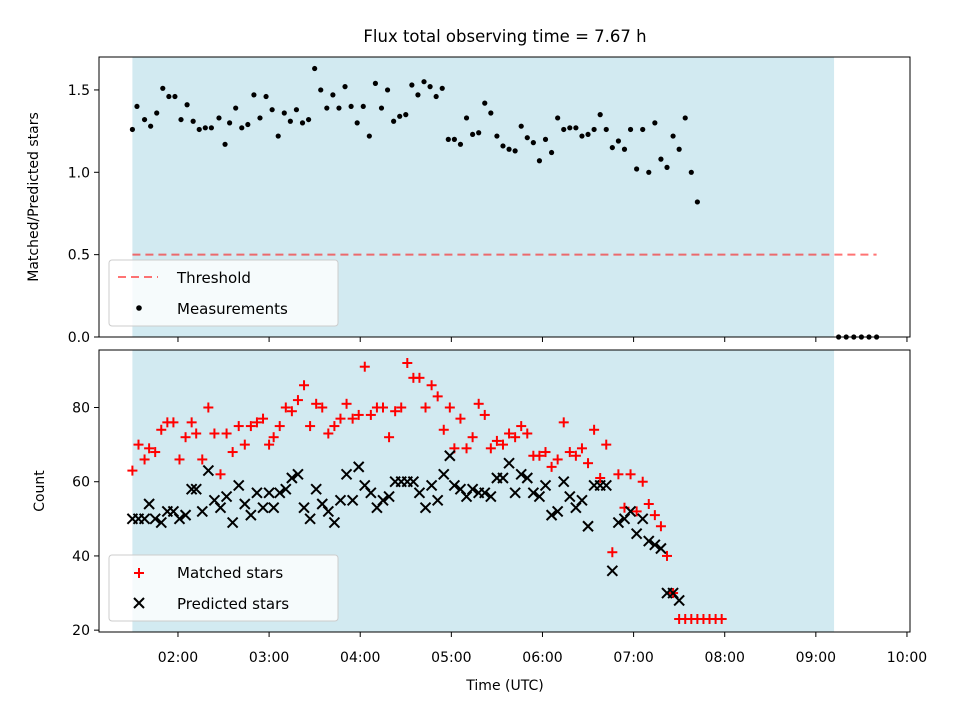  What do you see at coordinates (504, 36) in the screenshot?
I see `chart-title: Flux total observing time = 7.67 h` at bounding box center [504, 36].